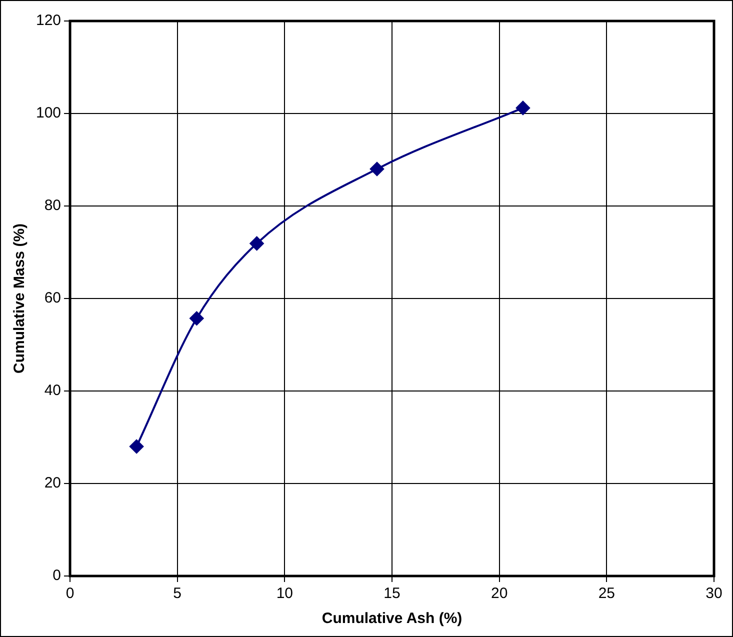 Image resolution: width=733 pixels, height=637 pixels. I want to click on x-tick-label: 25, so click(607, 593).